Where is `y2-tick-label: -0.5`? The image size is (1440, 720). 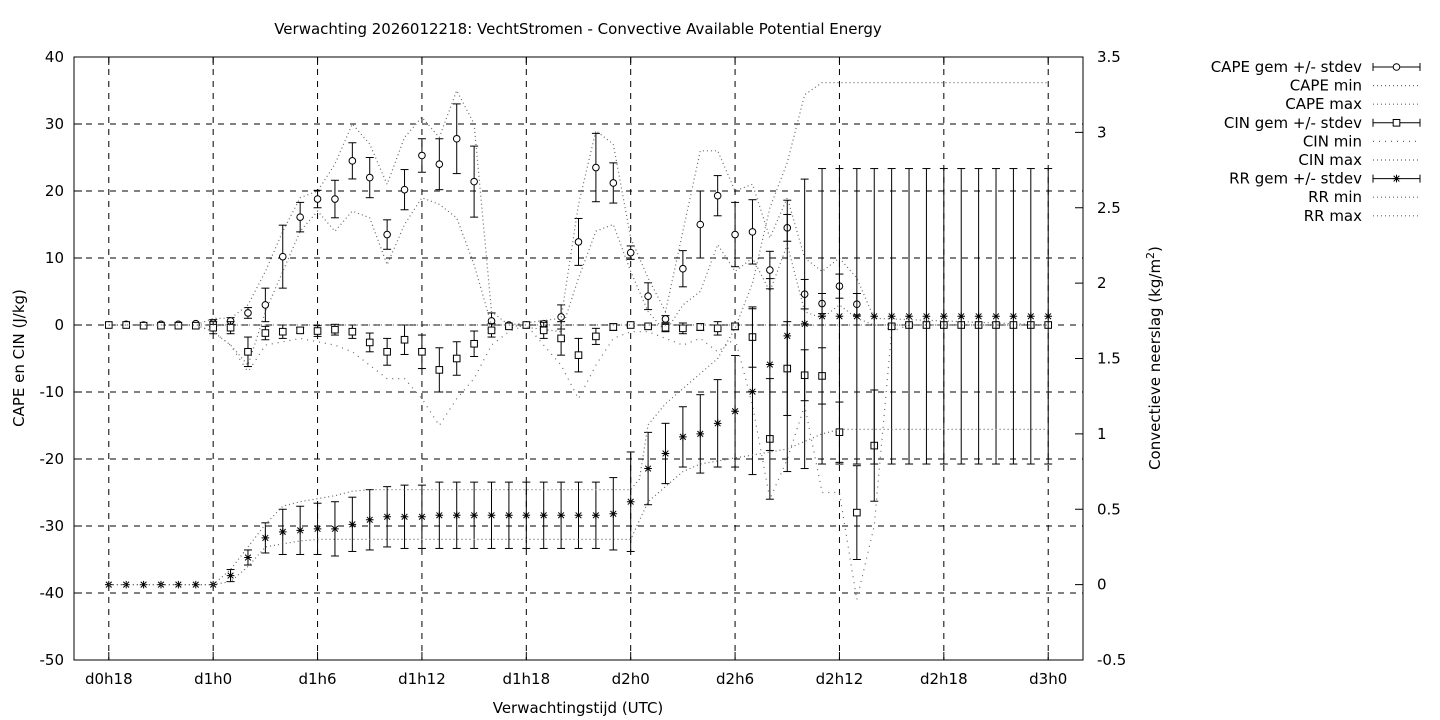
y2-tick-label: -0.5 is located at coordinates (1111, 660).